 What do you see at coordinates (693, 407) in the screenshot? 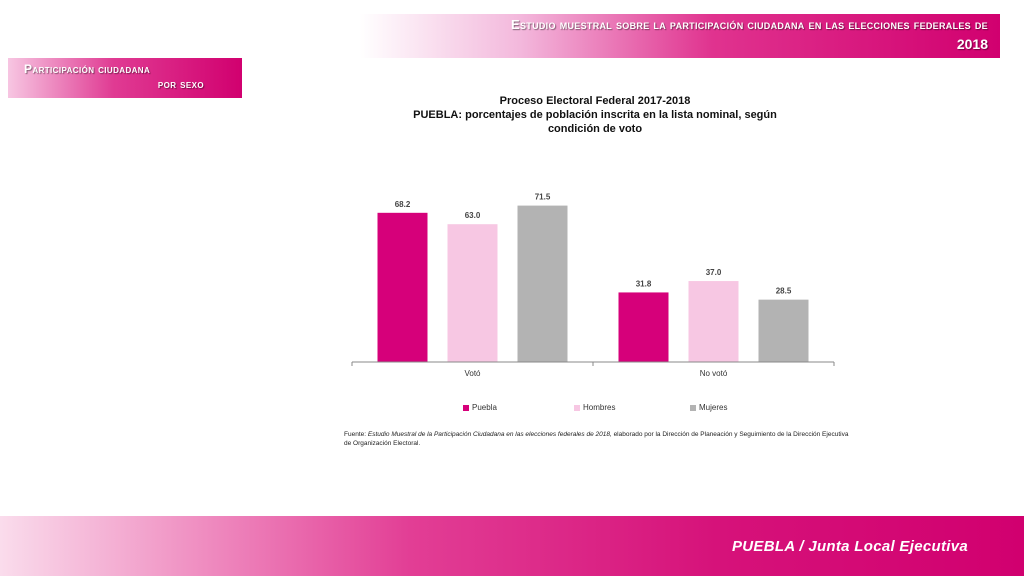
I see `legend-swatch-mujeres` at bounding box center [693, 407].